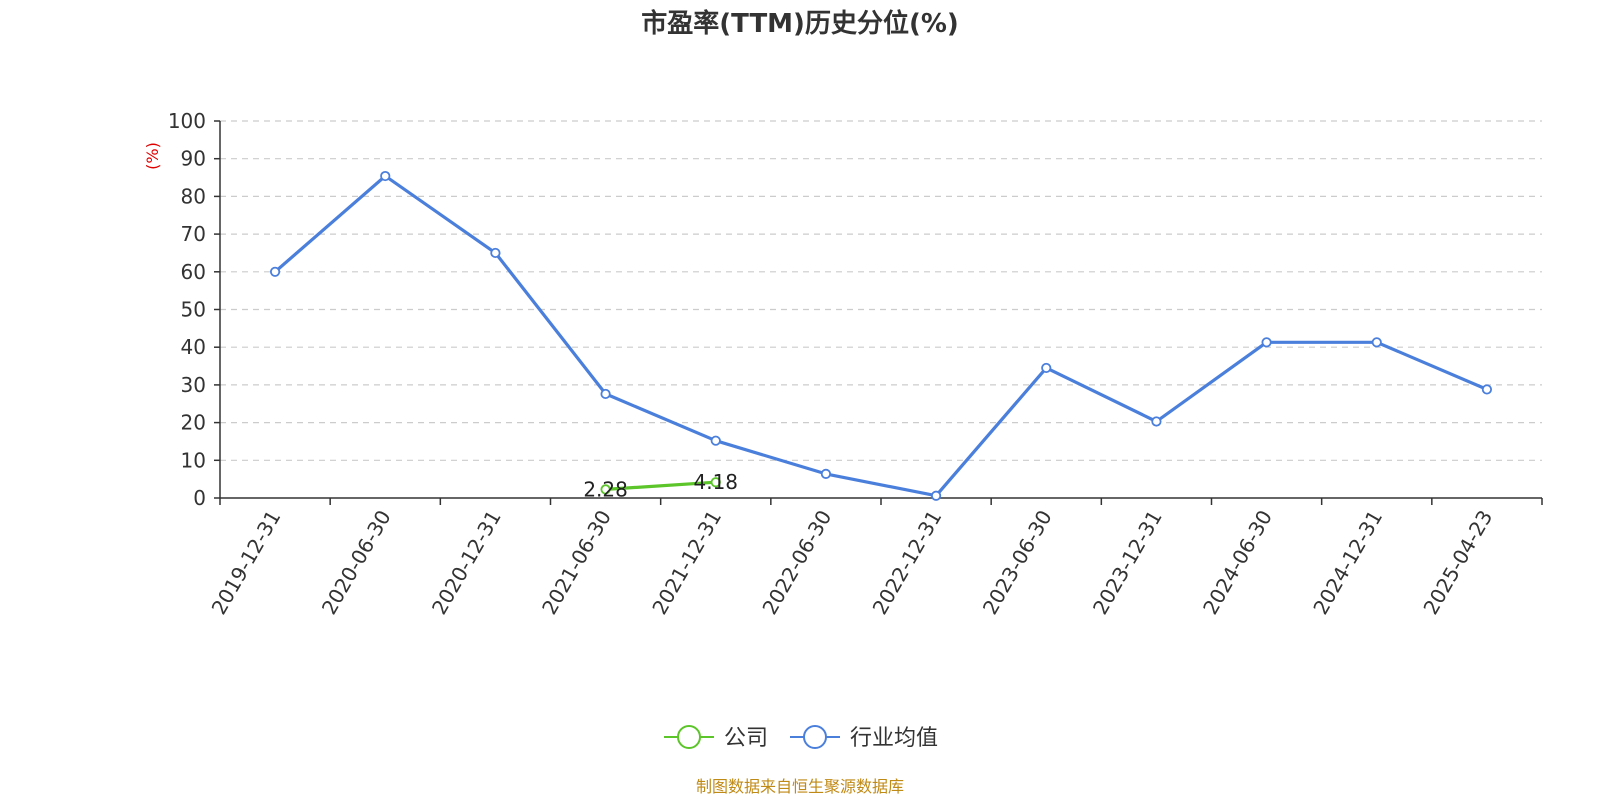  I want to click on y-axis-label: (%), so click(152, 156).